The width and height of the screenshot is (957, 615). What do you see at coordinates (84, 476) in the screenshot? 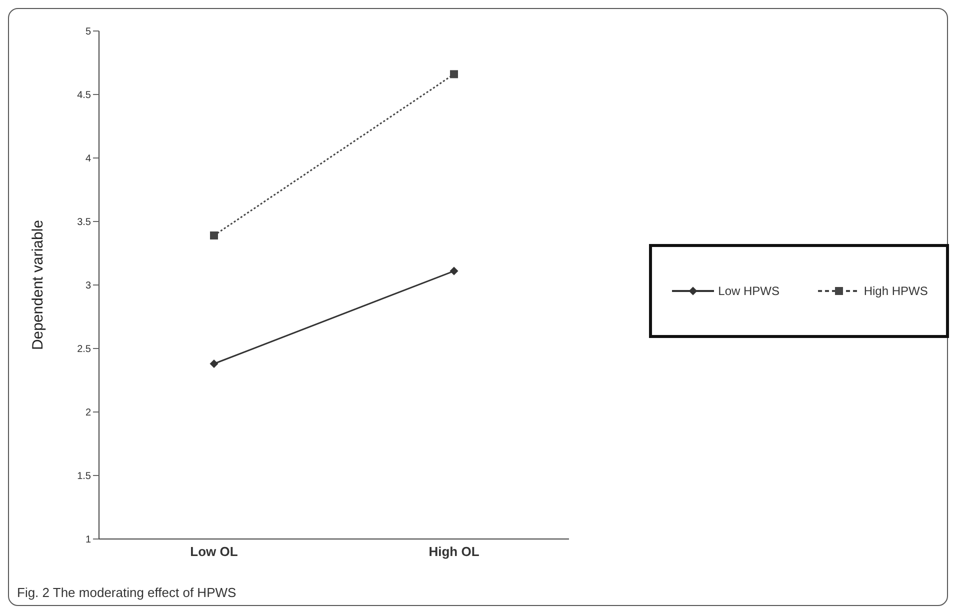
I see `y-tick-label: 1.5` at bounding box center [84, 476].